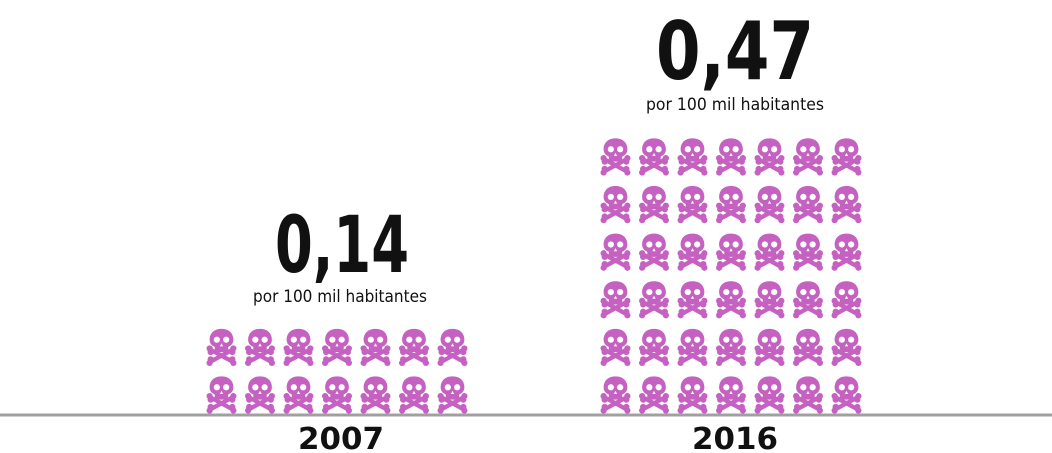 This screenshot has height=453, width=1052. What do you see at coordinates (342, 246) in the screenshot?
I see `value-label-2007: 0,14` at bounding box center [342, 246].